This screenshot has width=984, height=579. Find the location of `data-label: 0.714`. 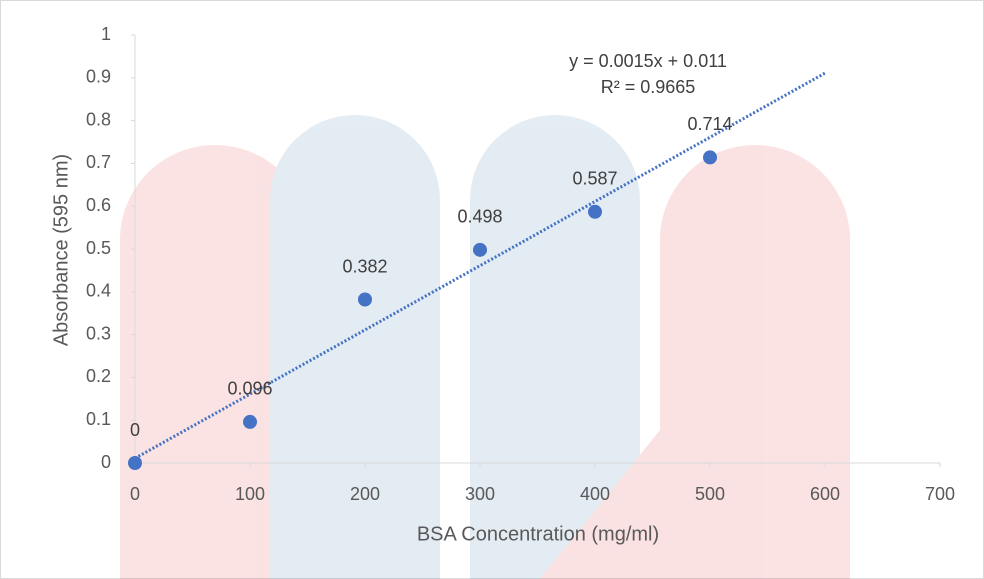

data-label: 0.714 is located at coordinates (709, 124).